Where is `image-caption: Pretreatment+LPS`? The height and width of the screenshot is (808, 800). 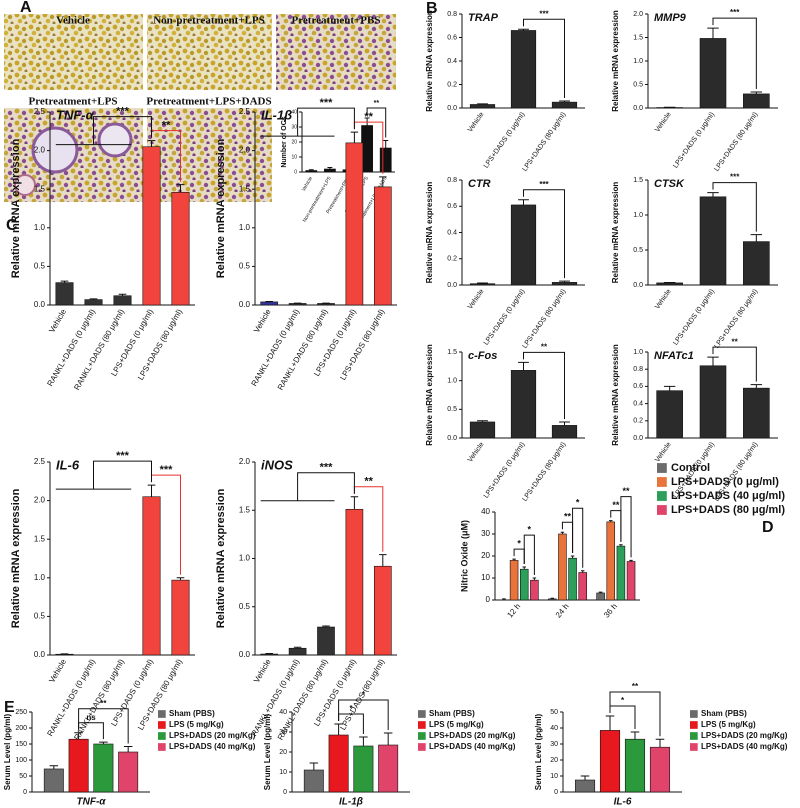
image-caption: Pretreatment+LPS is located at coordinates (73, 102).